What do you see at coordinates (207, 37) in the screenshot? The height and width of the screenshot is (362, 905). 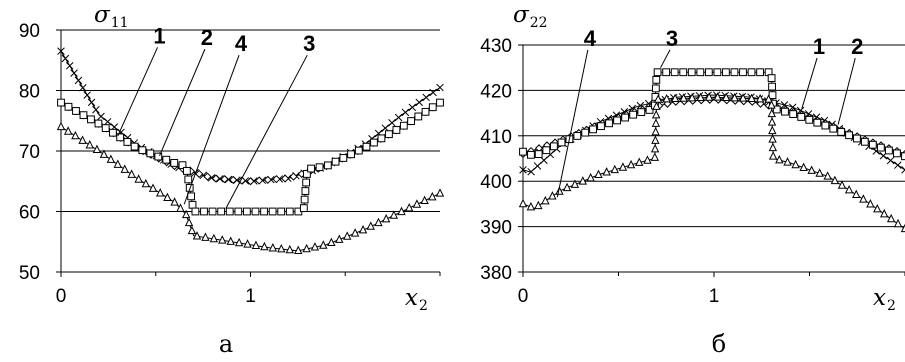 I see `curve-label: 2` at bounding box center [207, 37].